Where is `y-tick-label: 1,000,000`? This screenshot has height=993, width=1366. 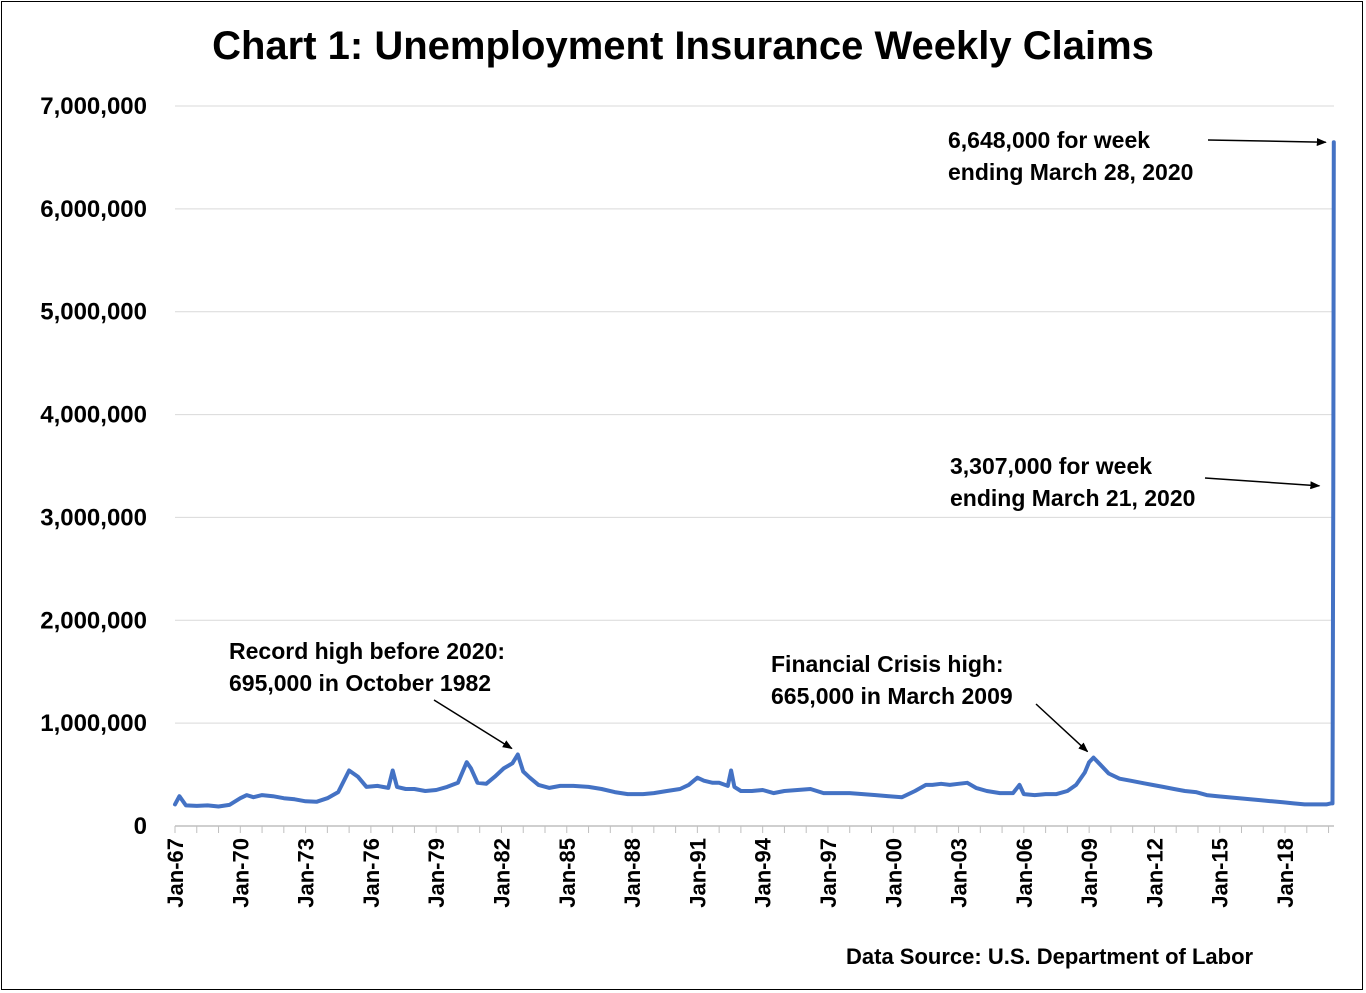
y-tick-label: 1,000,000 is located at coordinates (93, 723).